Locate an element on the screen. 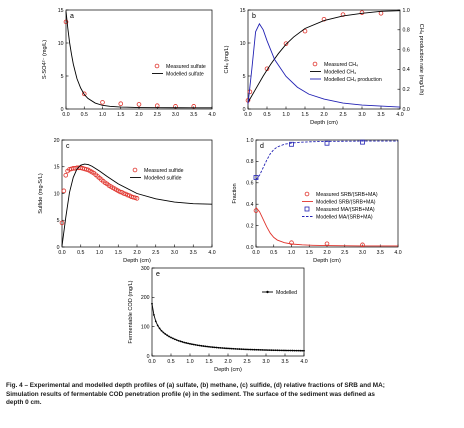  legend-label: Modelled MA/(SRB+MA) is located at coordinates (344, 218).